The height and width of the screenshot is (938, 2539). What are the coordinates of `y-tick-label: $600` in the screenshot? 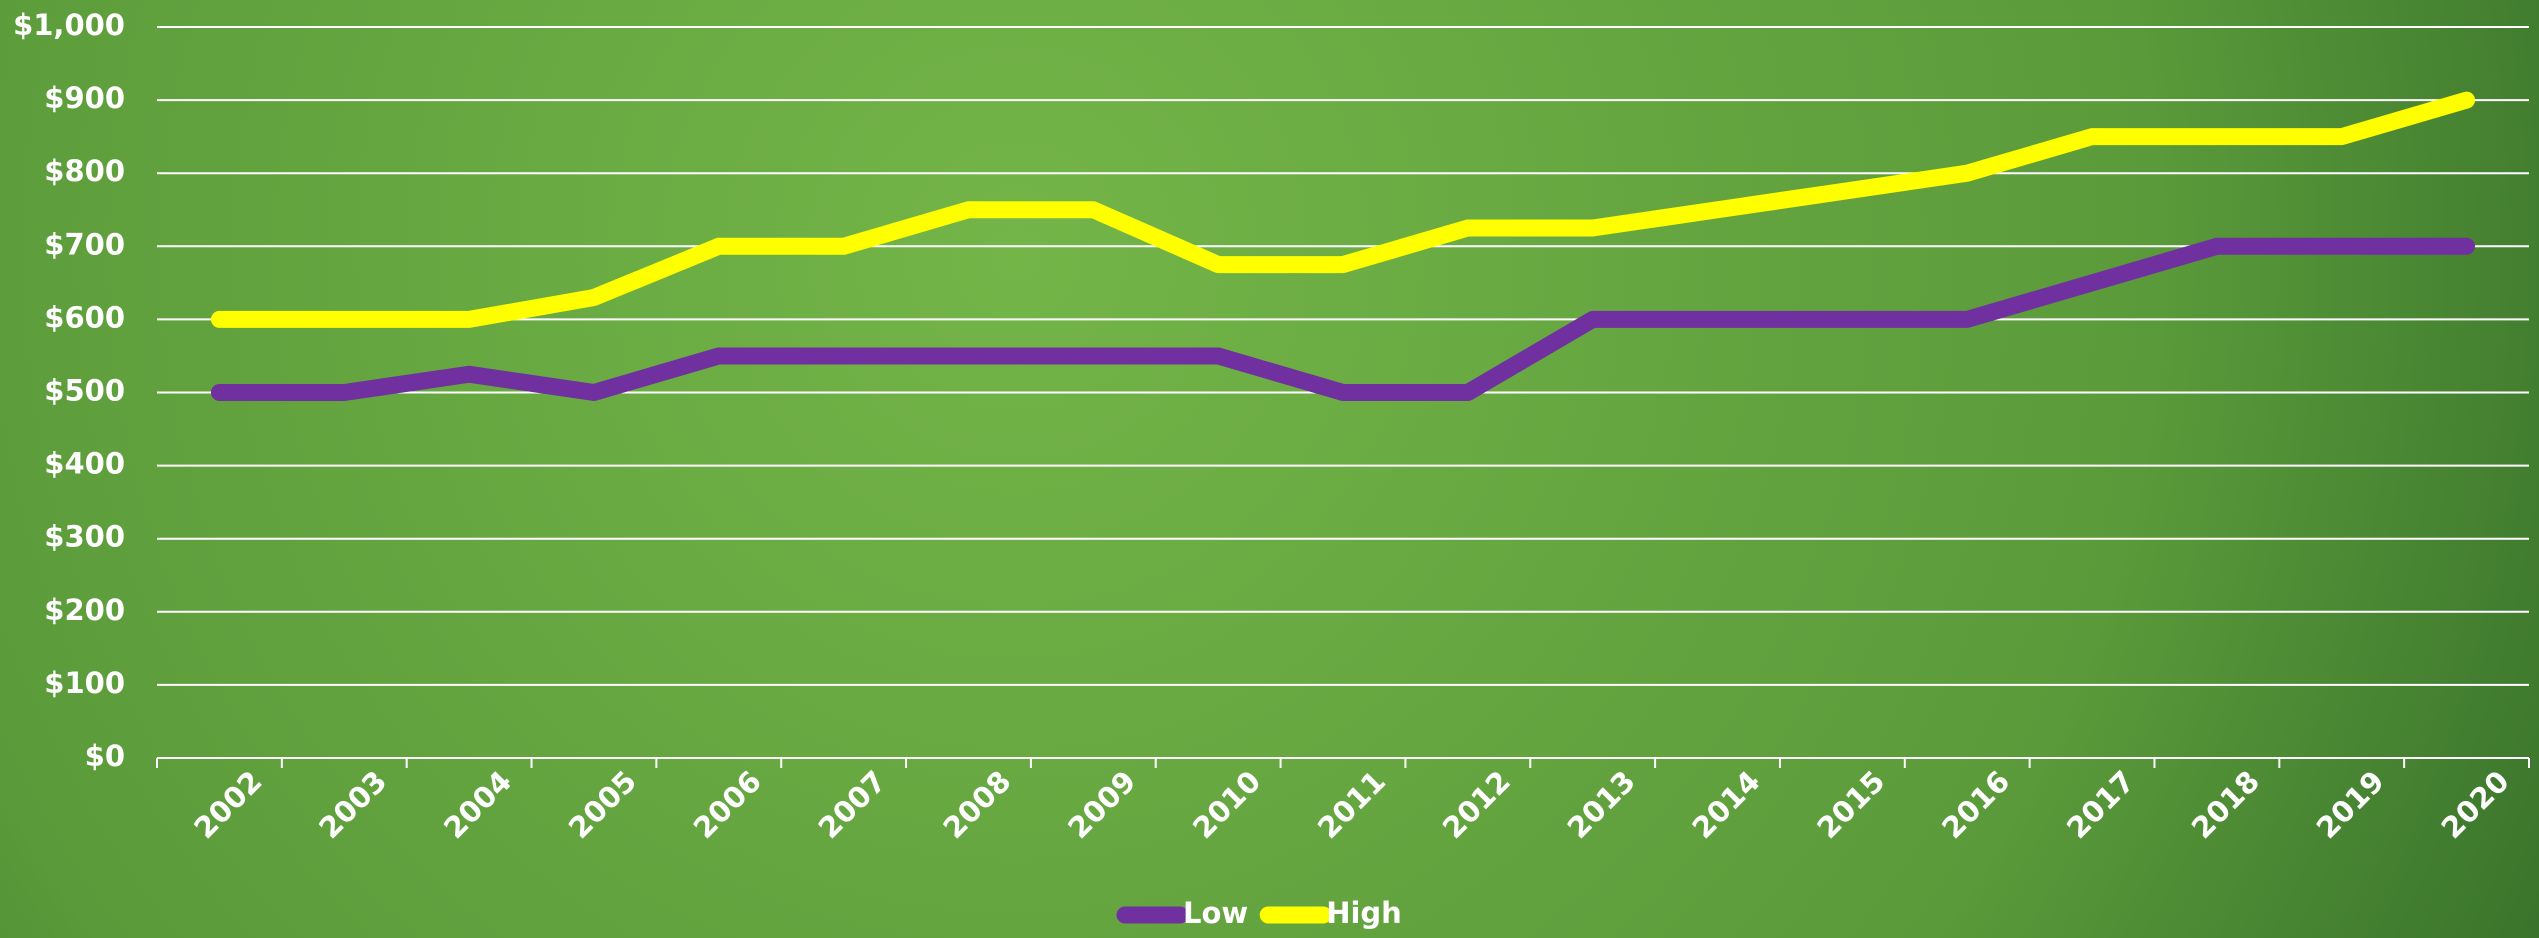 It's located at (84, 317).